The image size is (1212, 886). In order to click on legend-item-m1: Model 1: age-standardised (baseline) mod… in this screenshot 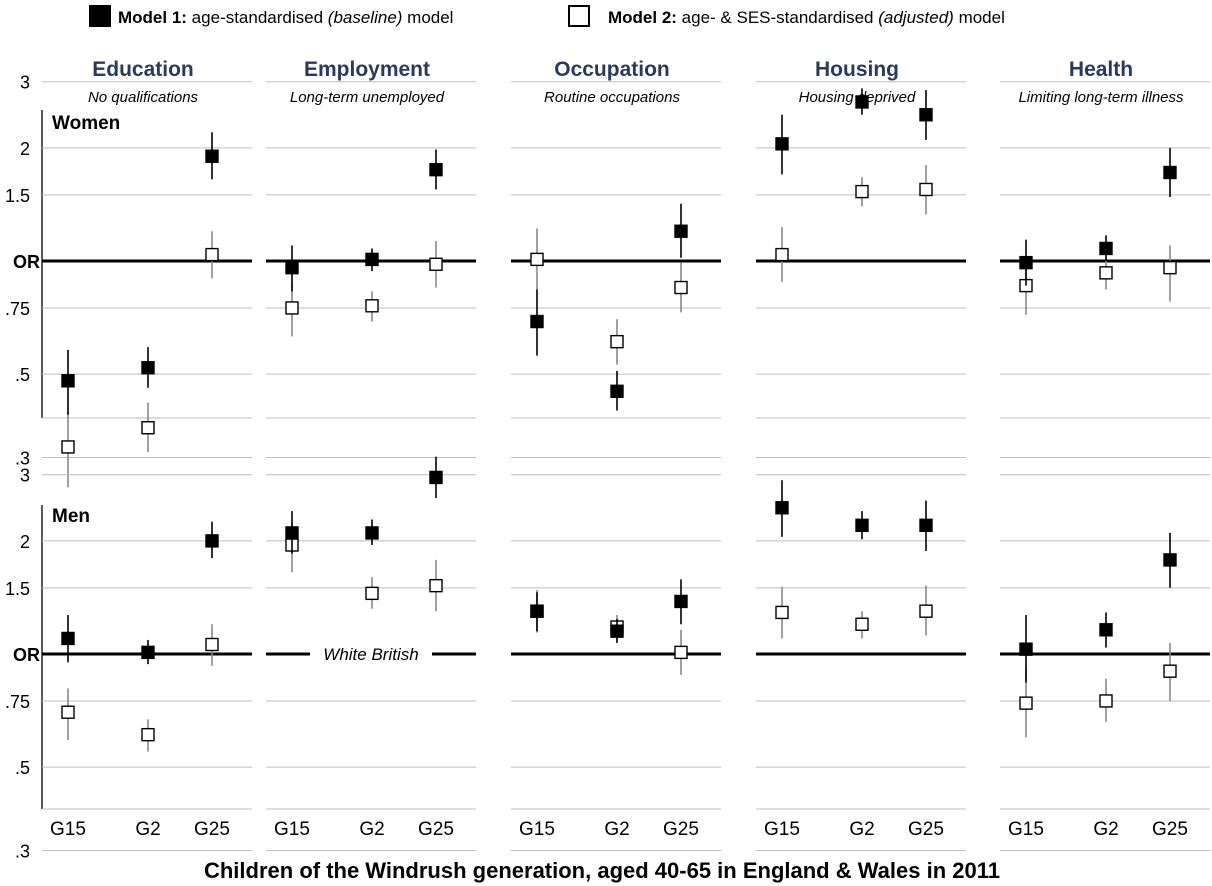, I will do `click(271, 16)`.